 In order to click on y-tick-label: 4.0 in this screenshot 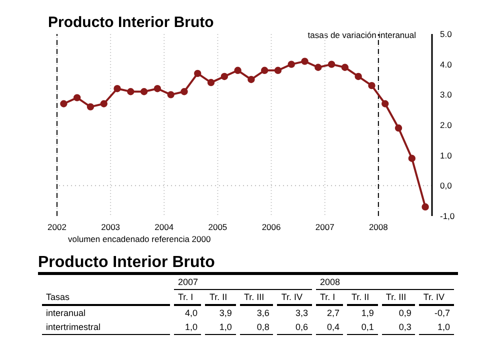, I will do `click(446, 64)`.